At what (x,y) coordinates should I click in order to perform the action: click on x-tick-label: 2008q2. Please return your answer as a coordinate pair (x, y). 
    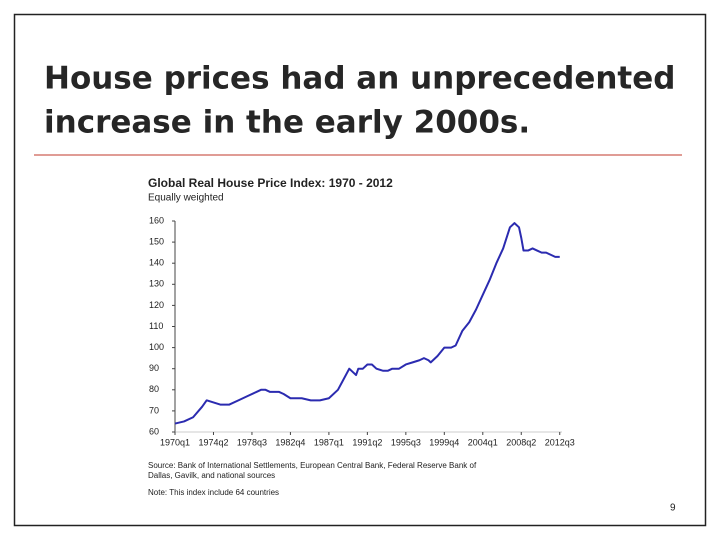
    Looking at the image, I should click on (521, 442).